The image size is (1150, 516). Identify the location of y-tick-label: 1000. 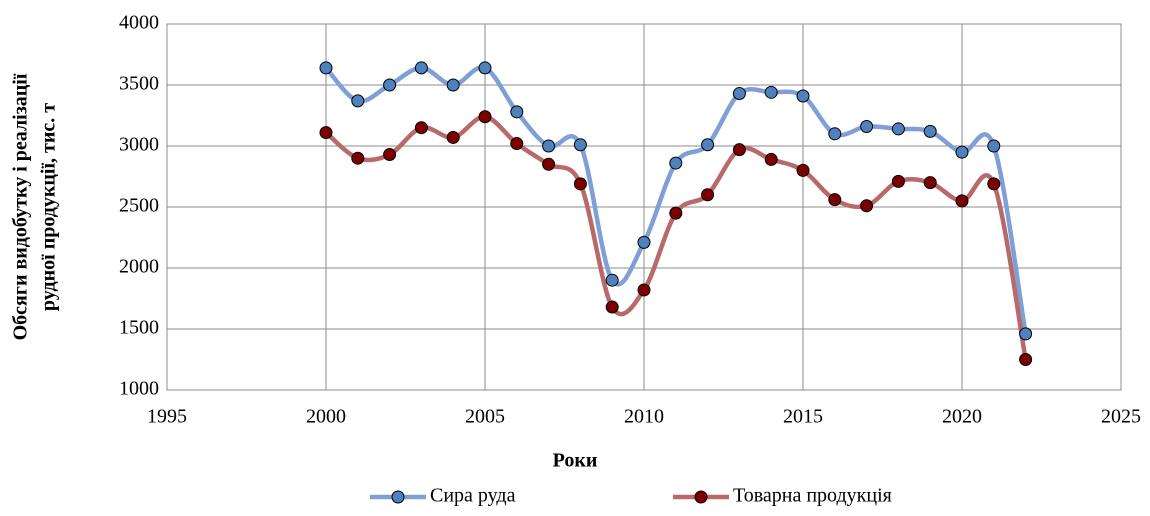
(139, 389).